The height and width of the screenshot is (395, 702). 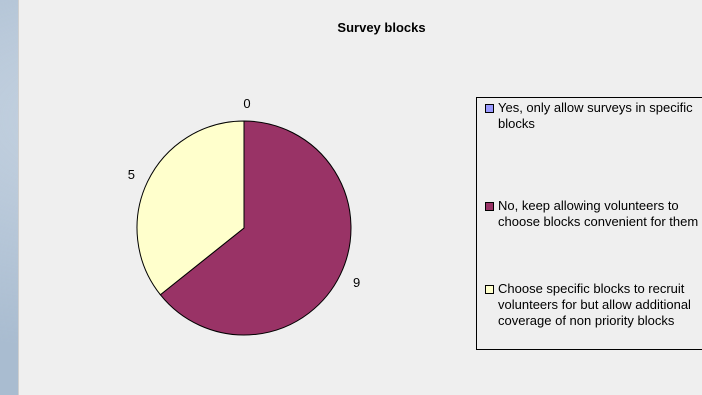 I want to click on data-label-choose: 5, so click(x=131, y=174).